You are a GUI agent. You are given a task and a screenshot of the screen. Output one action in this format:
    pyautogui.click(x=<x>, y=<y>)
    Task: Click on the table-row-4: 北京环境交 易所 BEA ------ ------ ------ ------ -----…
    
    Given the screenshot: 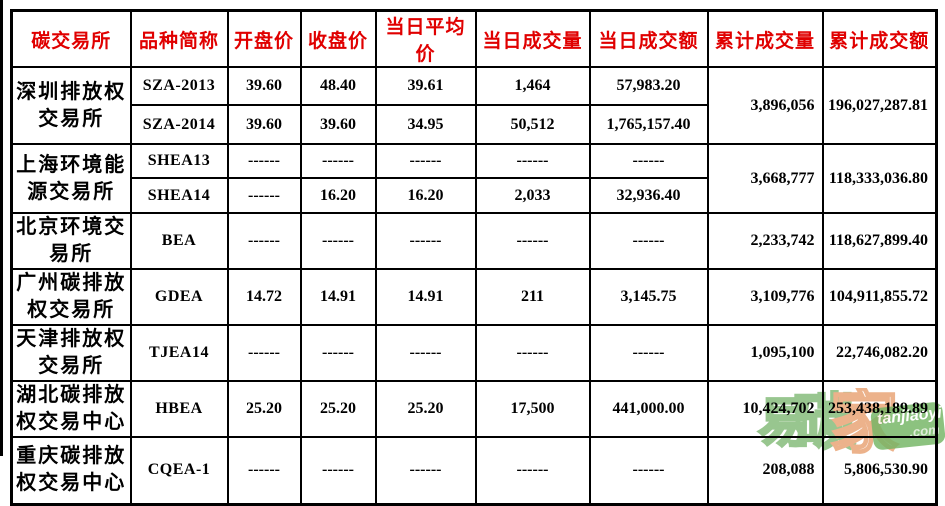 What is the action you would take?
    pyautogui.click(x=474, y=241)
    